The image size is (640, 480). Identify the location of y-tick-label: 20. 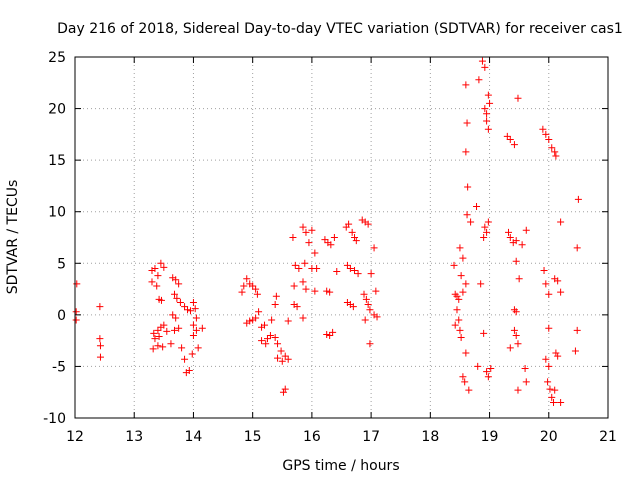
(57, 110).